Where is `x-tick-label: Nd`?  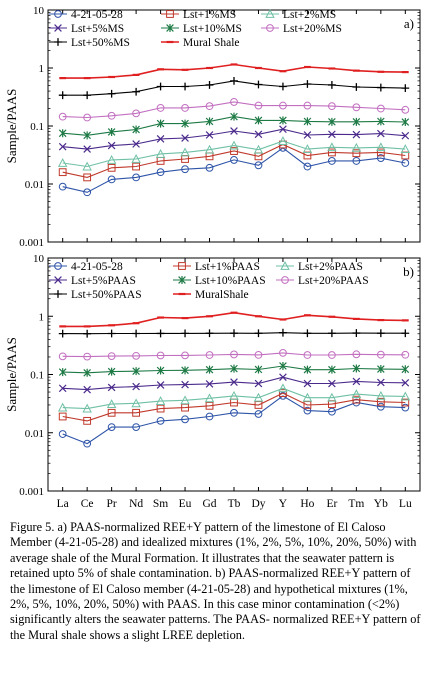
x-tick-label: Nd is located at coordinates (136, 504).